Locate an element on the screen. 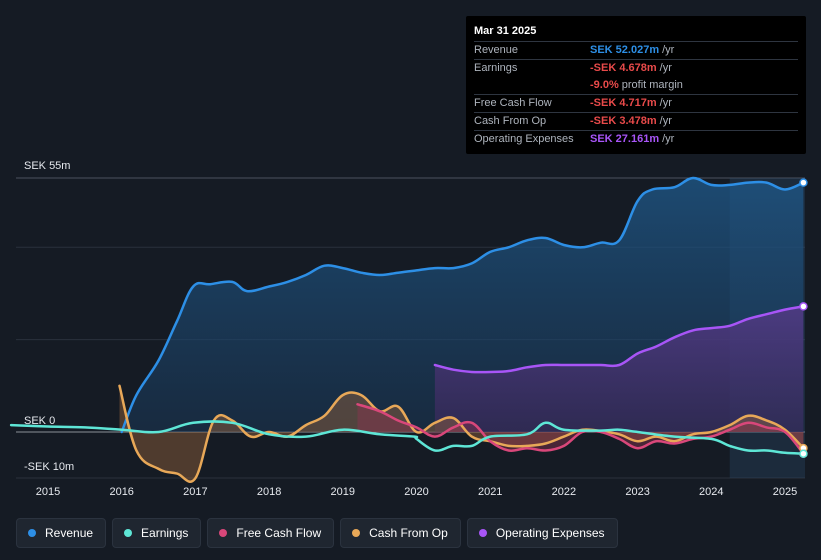 Image resolution: width=821 pixels, height=560 pixels. tooltip-row-label: Operating Expenses is located at coordinates (524, 139).